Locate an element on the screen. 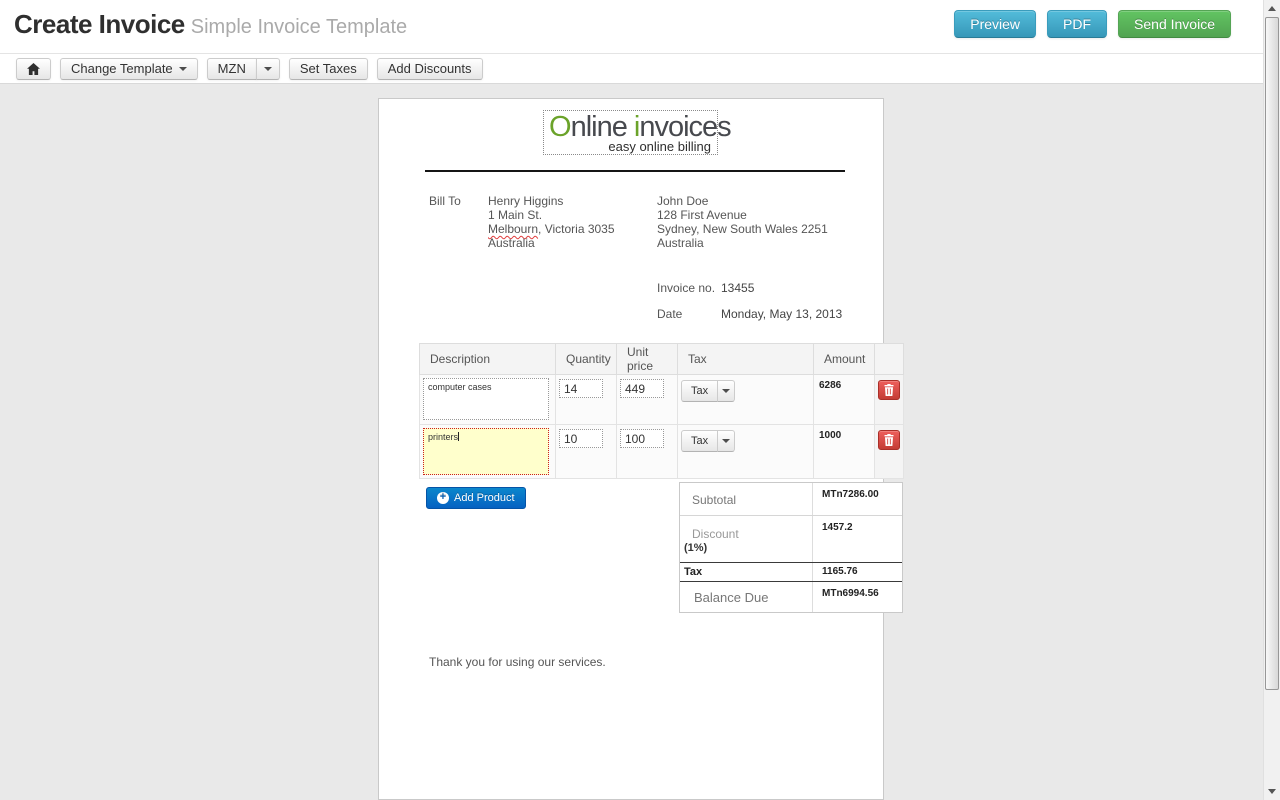 The width and height of the screenshot is (1280, 800). balance-due-row: Balance Due MTn6994.56 is located at coordinates (791, 597).